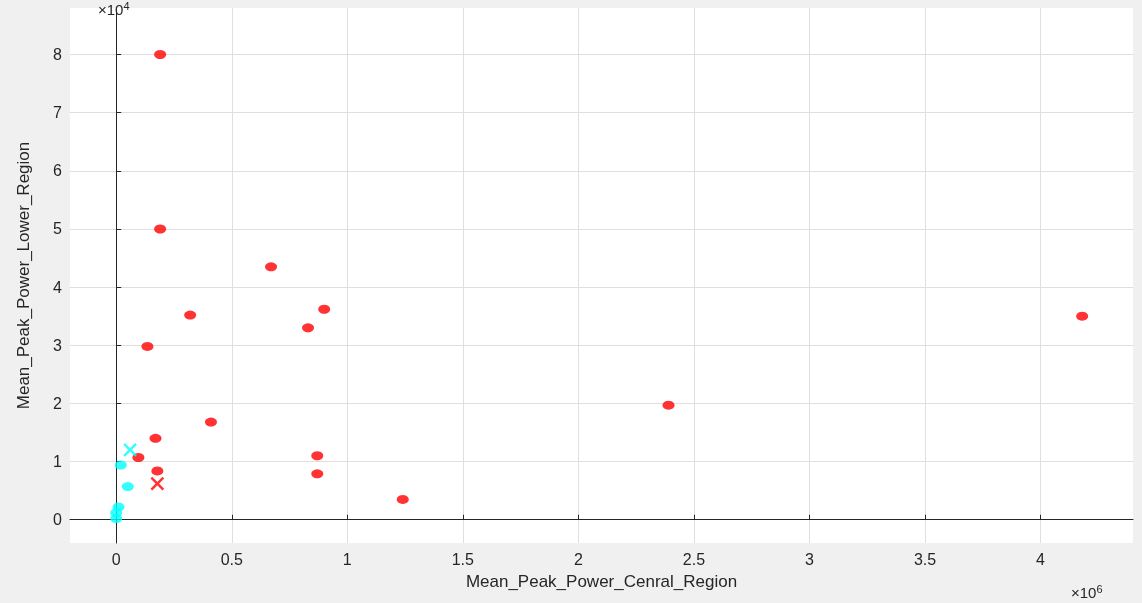  Describe the element at coordinates (578, 559) in the screenshot. I see `x-tick-label: 2` at that location.